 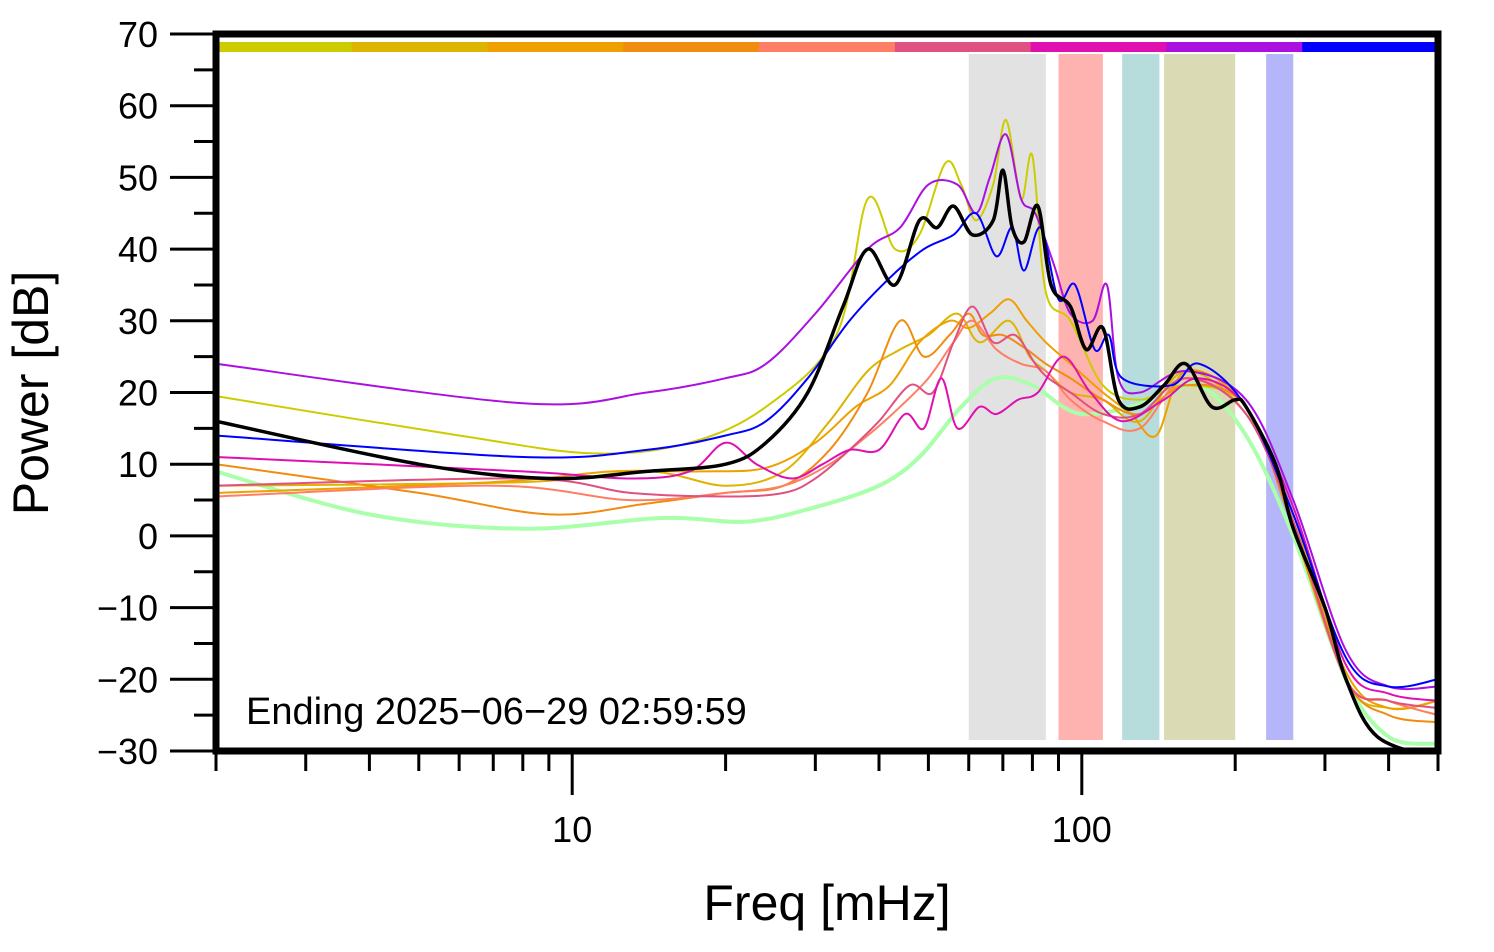 I want to click on x-tick-label: 100, so click(x=1082, y=829).